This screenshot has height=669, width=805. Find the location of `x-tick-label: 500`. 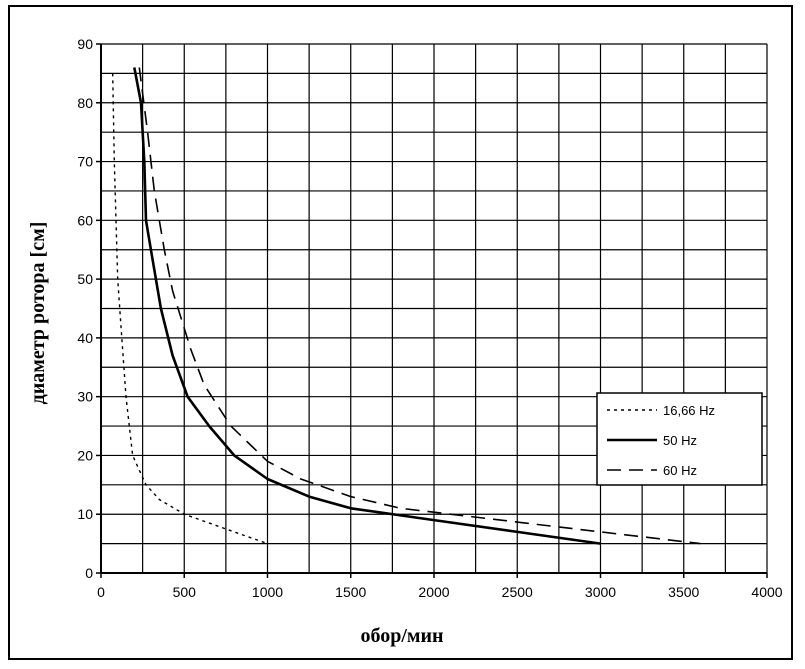

x-tick-label: 500 is located at coordinates (185, 592).